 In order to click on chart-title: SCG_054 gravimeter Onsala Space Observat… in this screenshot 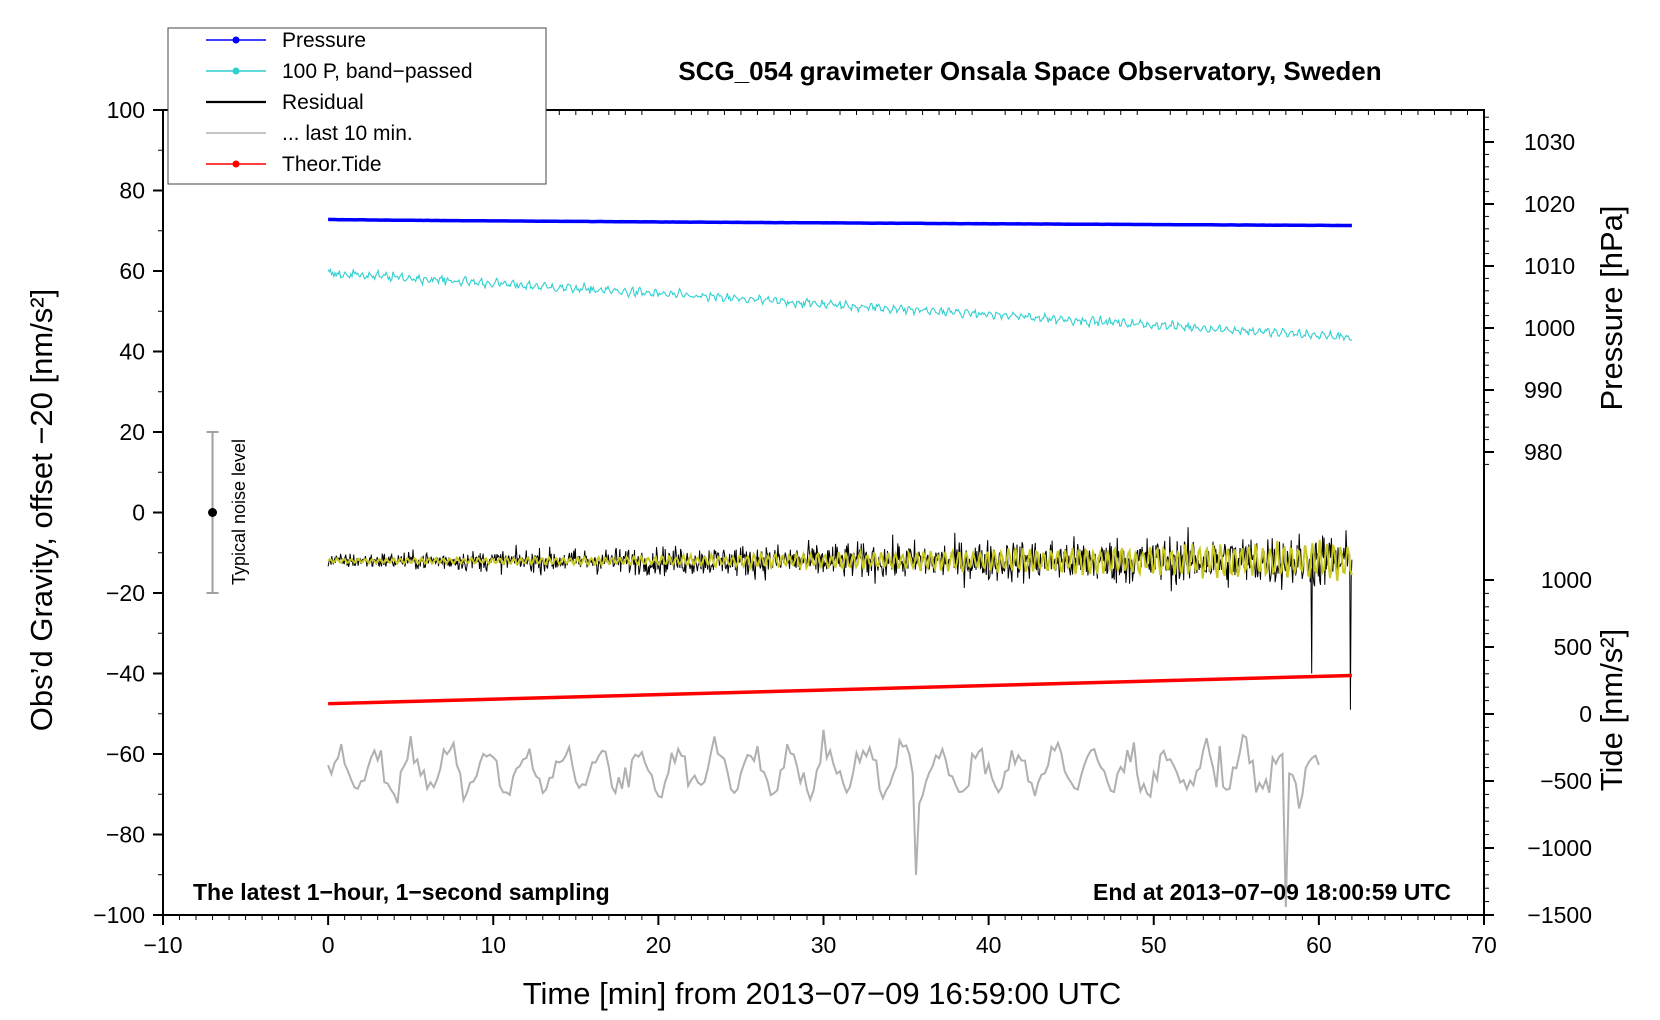, I will do `click(1029, 71)`.